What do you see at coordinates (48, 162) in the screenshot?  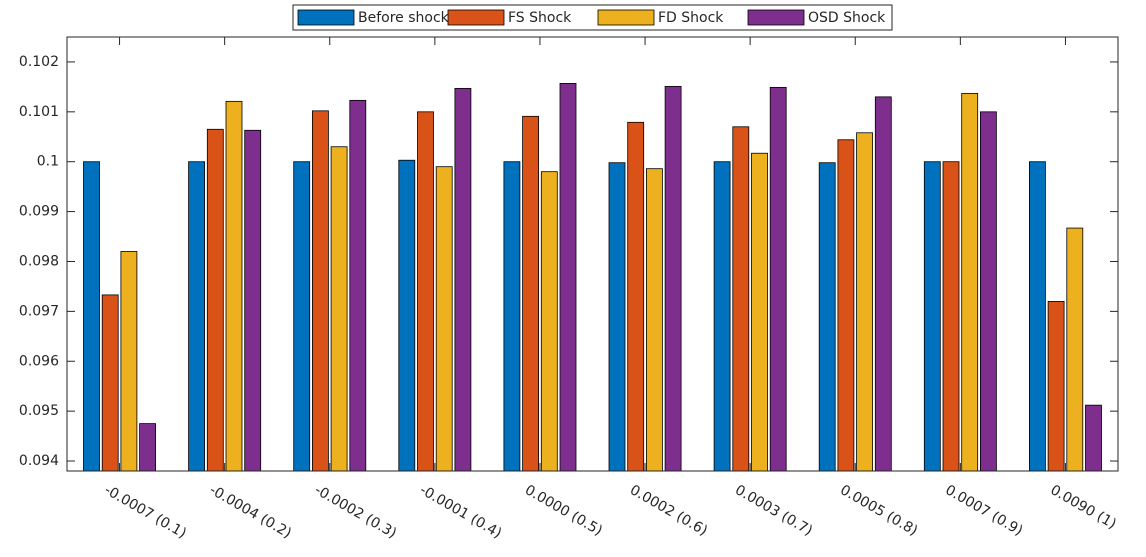 I see `y-tick-label: 0.1` at bounding box center [48, 162].